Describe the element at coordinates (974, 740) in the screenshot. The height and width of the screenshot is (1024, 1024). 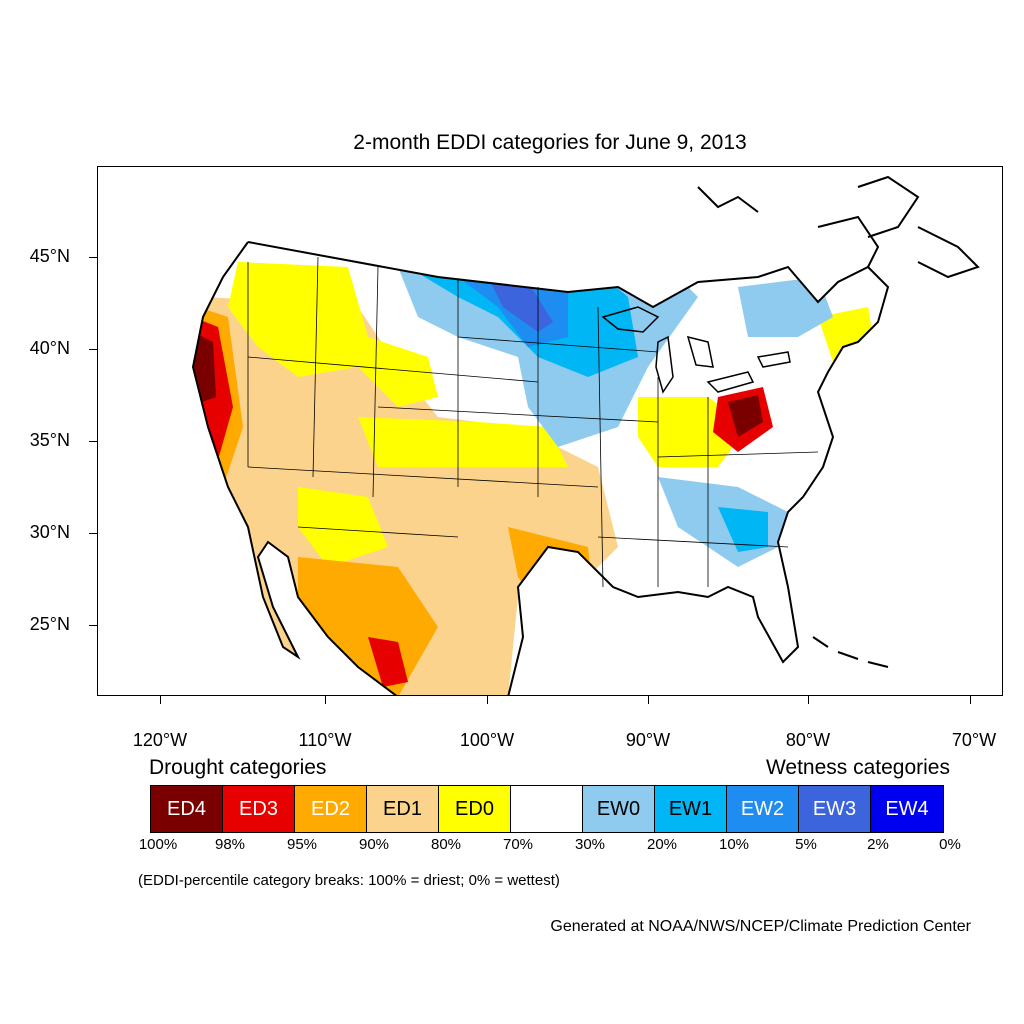
I see `lon-label: 70°W` at that location.